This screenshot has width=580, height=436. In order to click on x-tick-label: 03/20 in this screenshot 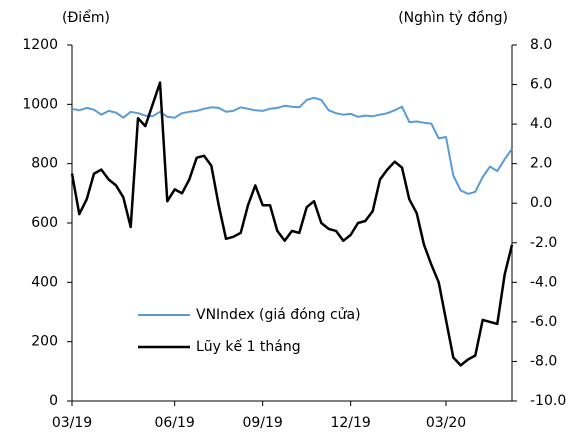, I will do `click(446, 423)`.